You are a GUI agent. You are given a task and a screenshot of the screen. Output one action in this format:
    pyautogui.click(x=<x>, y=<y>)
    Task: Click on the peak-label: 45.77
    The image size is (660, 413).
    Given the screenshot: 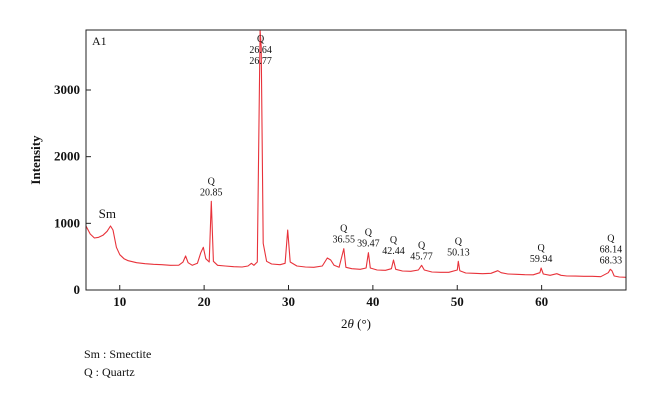 What is the action you would take?
    pyautogui.click(x=421, y=256)
    